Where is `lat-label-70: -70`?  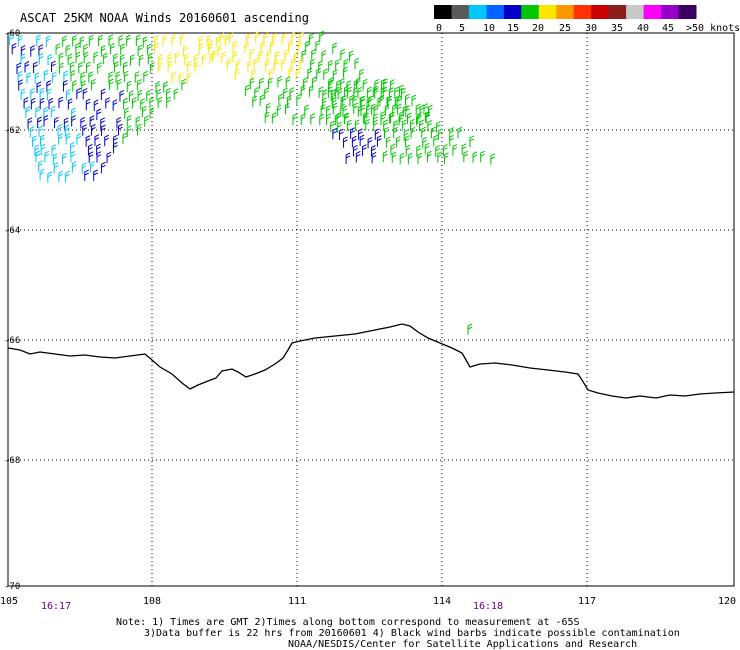 lat-label-70: -70 is located at coordinates (12, 587).